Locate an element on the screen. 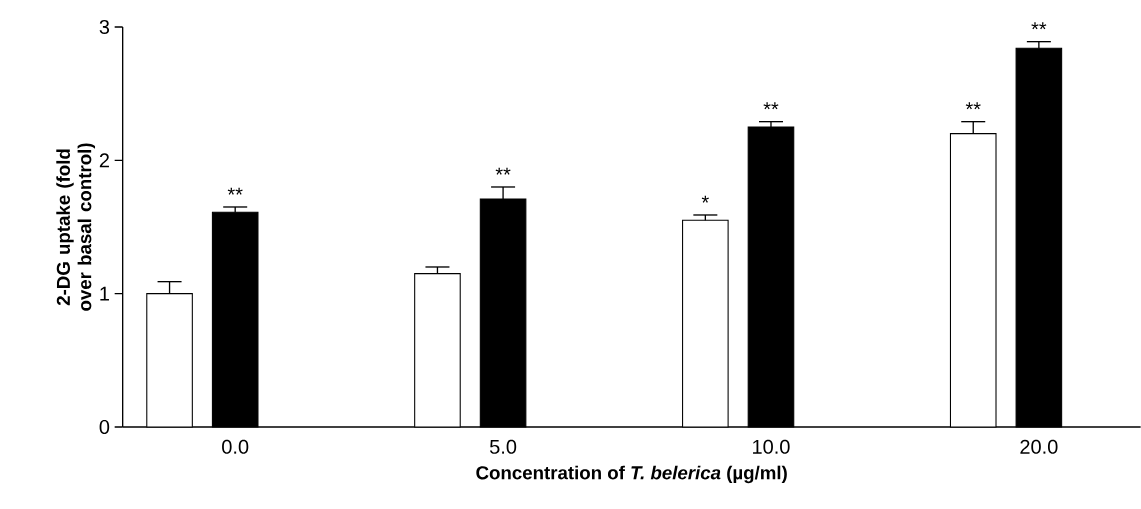  y-tick-label: 3 is located at coordinates (104, 27).